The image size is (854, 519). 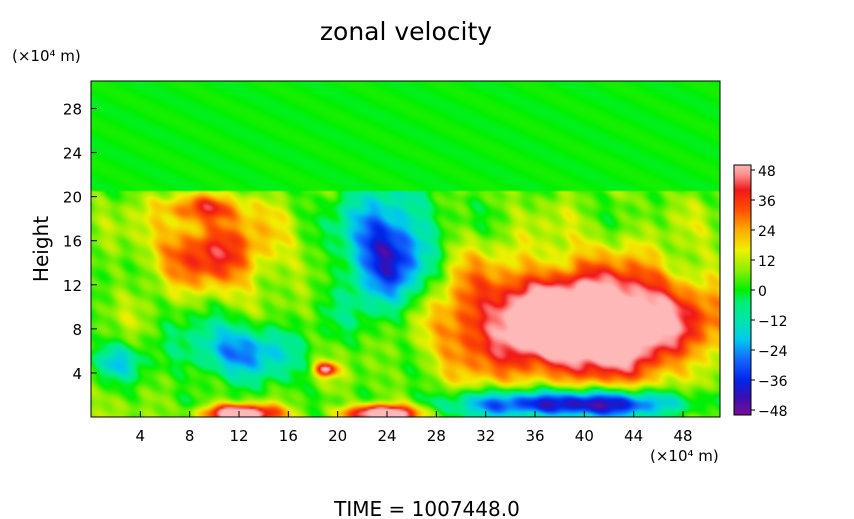 I want to click on y-tick-label: 28, so click(x=72, y=110).